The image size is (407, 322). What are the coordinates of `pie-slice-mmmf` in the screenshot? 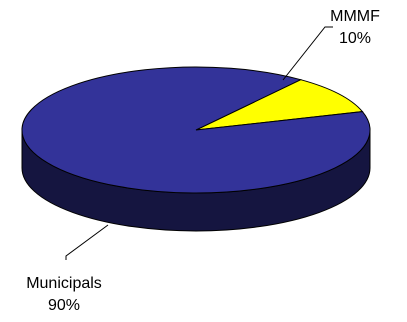 It's located at (279, 105).